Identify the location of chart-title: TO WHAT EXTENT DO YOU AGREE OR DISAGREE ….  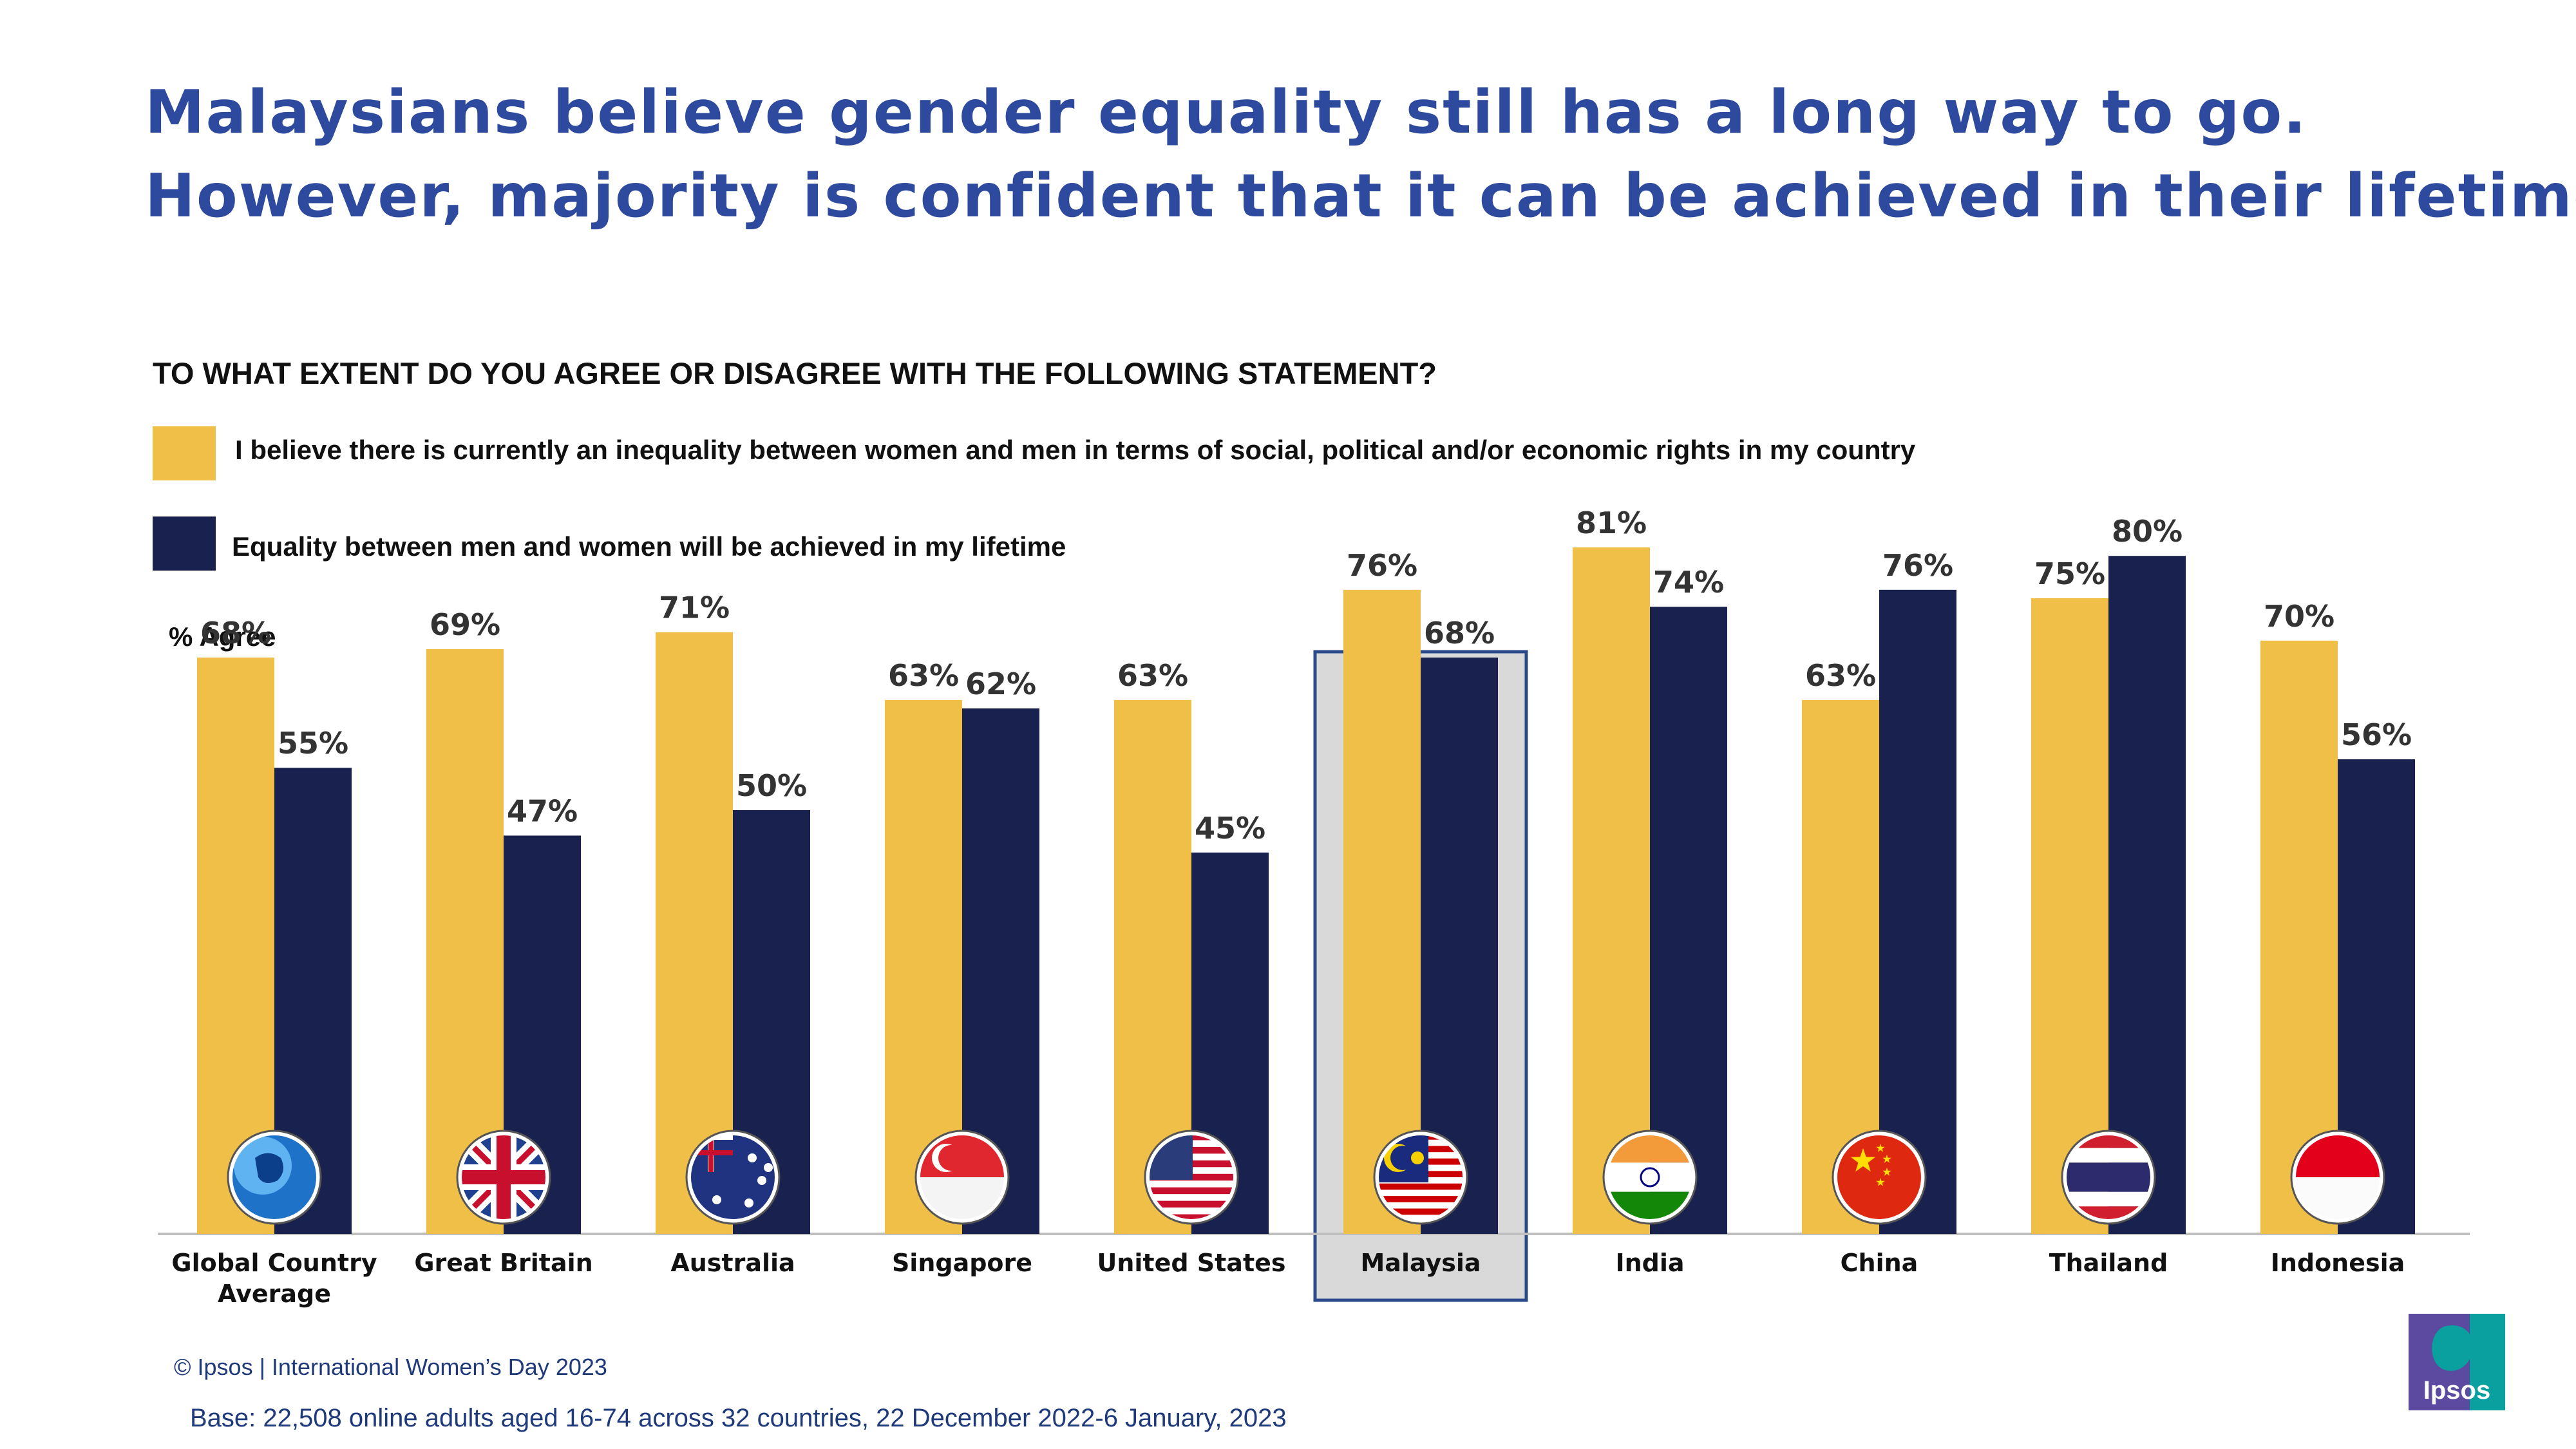
(795, 373).